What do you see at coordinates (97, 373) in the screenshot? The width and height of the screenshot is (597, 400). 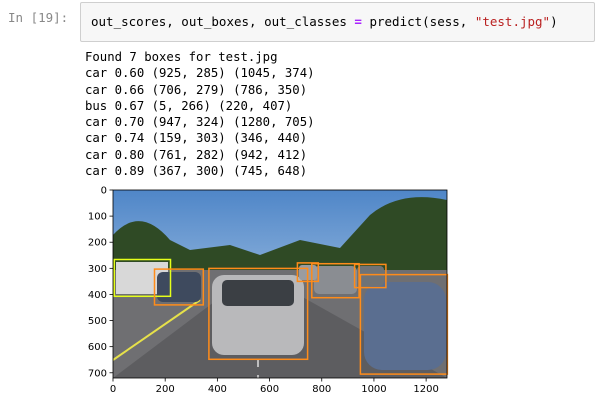 I see `y-tick-label: 700` at bounding box center [97, 373].